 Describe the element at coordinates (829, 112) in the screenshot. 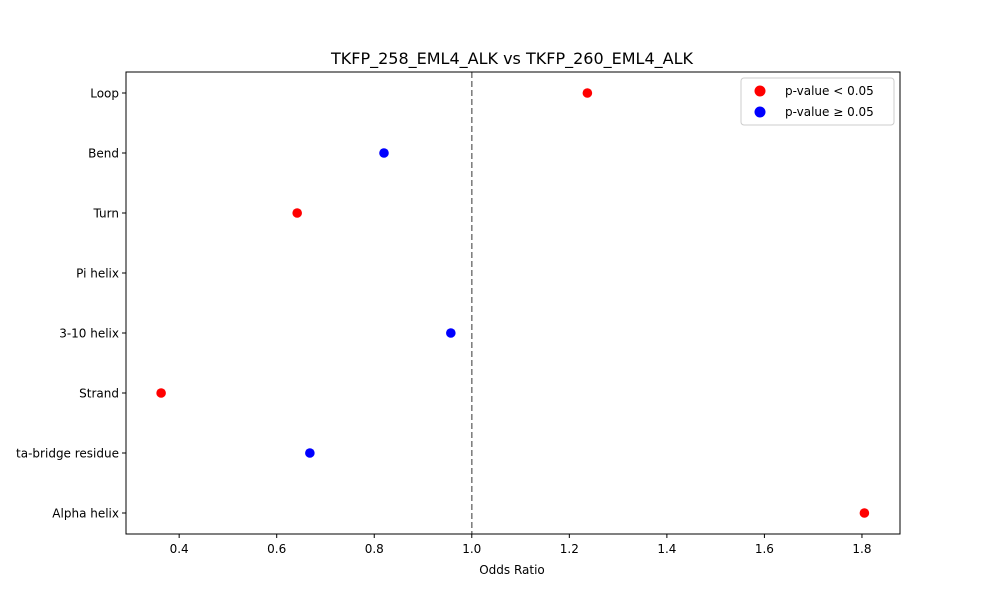

I see `legend-label-not-significant: p-value ≥ 0.05` at that location.